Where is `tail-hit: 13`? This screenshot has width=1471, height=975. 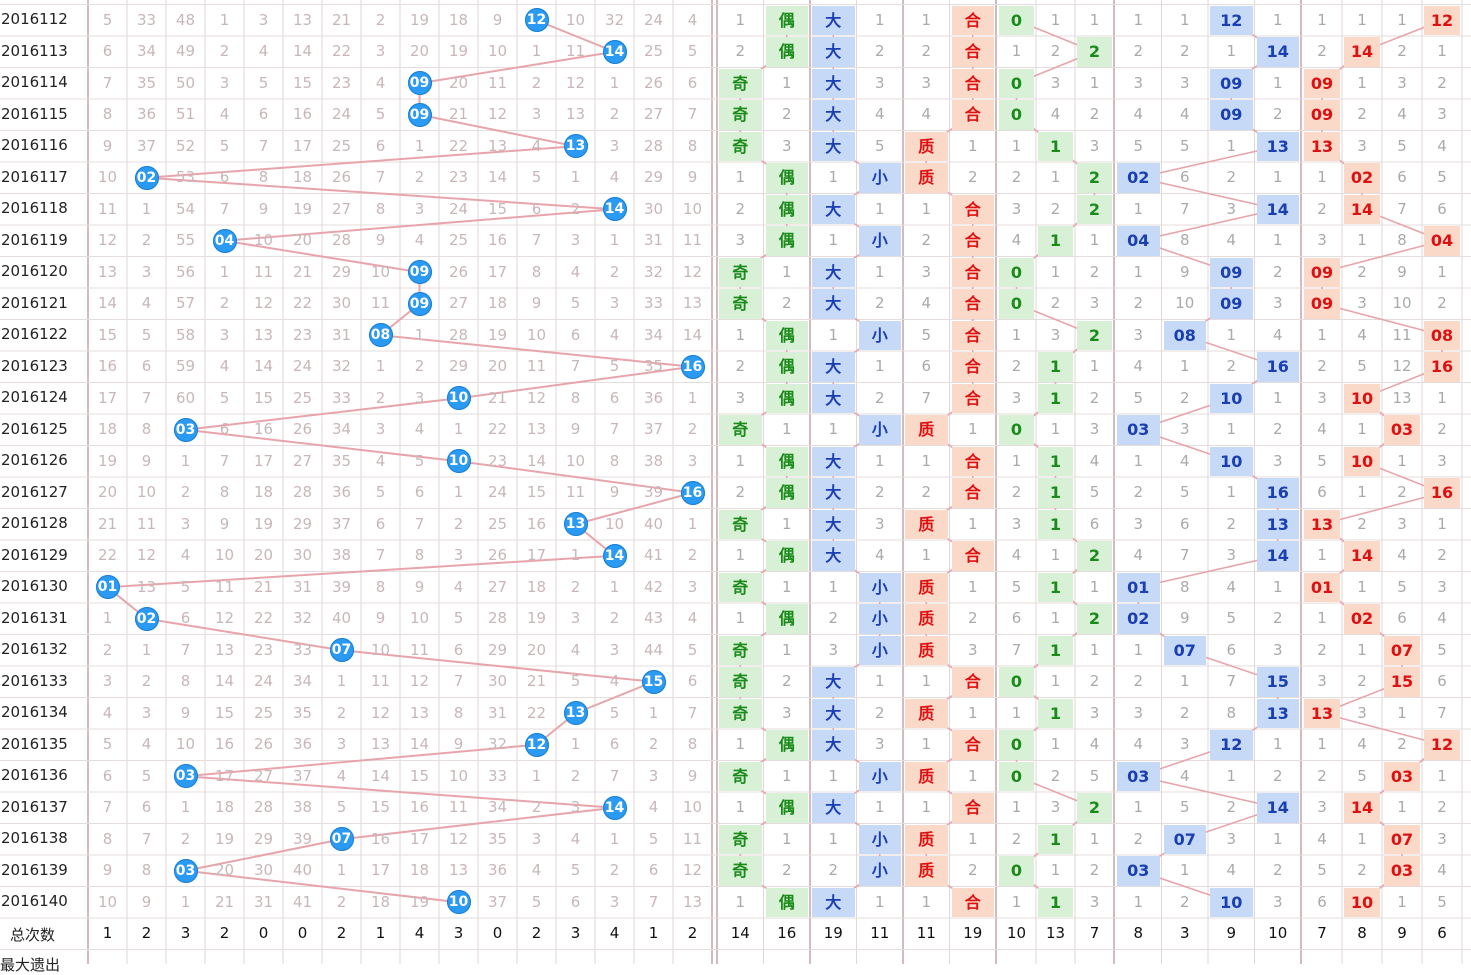
tail-hit: 13 is located at coordinates (1322, 524).